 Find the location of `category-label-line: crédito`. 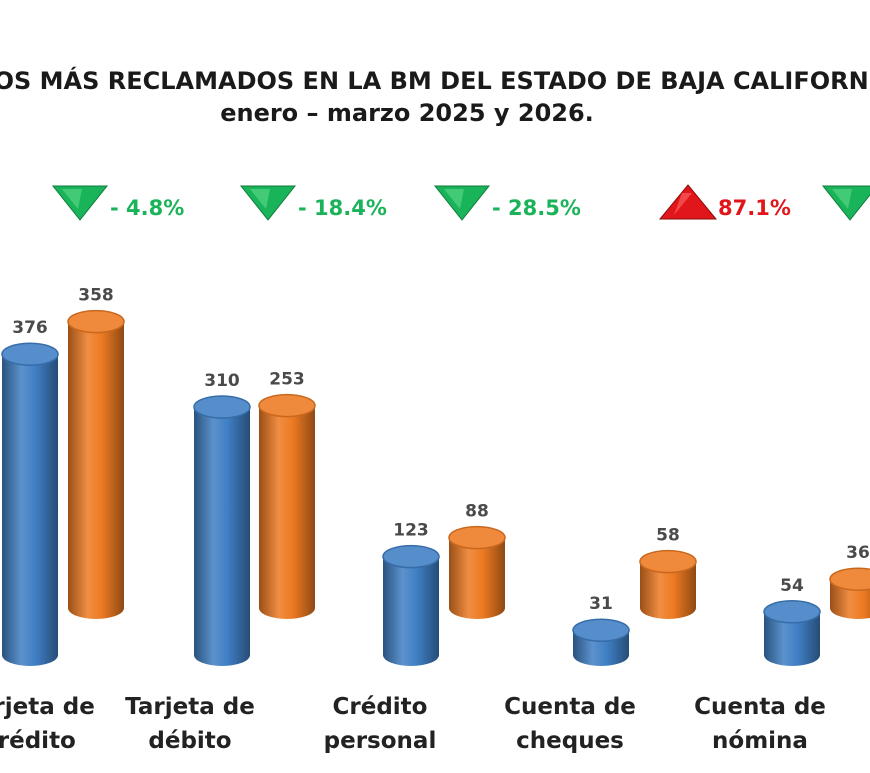

category-label-line: crédito is located at coordinates (38, 741).